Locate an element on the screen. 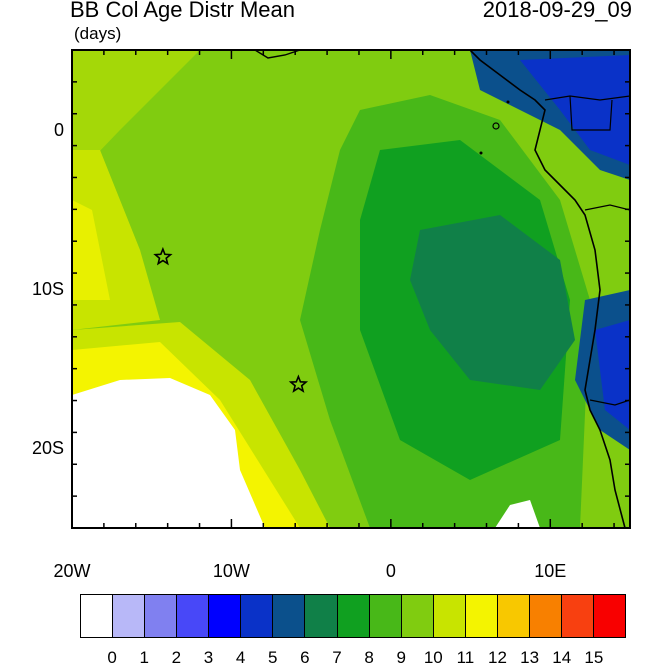  coast-north is located at coordinates (277, 54).